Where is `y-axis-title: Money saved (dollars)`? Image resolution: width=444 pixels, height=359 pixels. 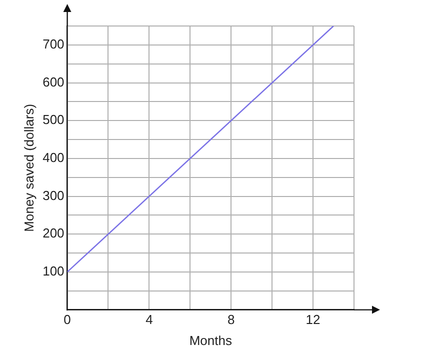
y-axis-title: Money saved (dollars) is located at coordinates (28, 168).